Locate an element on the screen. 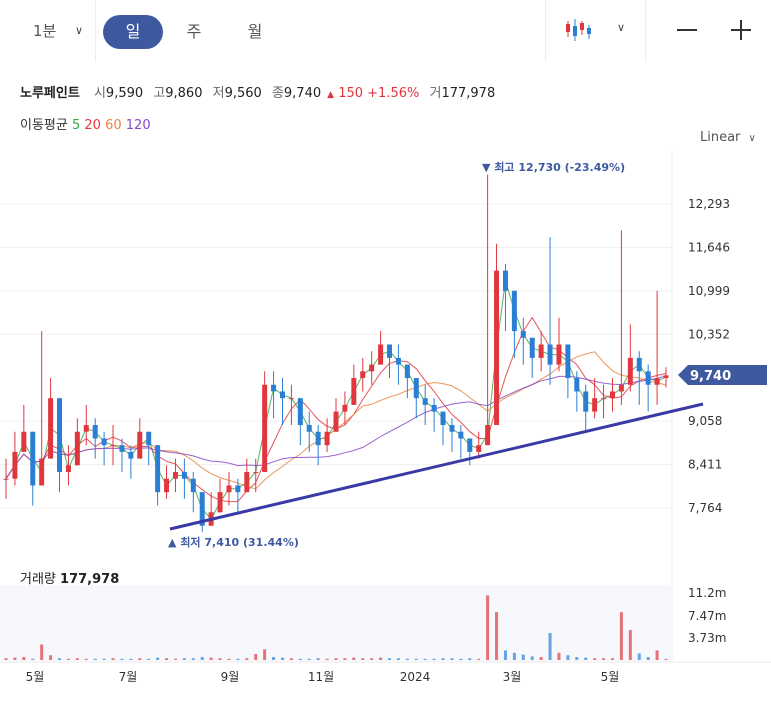  volume-panel is located at coordinates (336, 623).